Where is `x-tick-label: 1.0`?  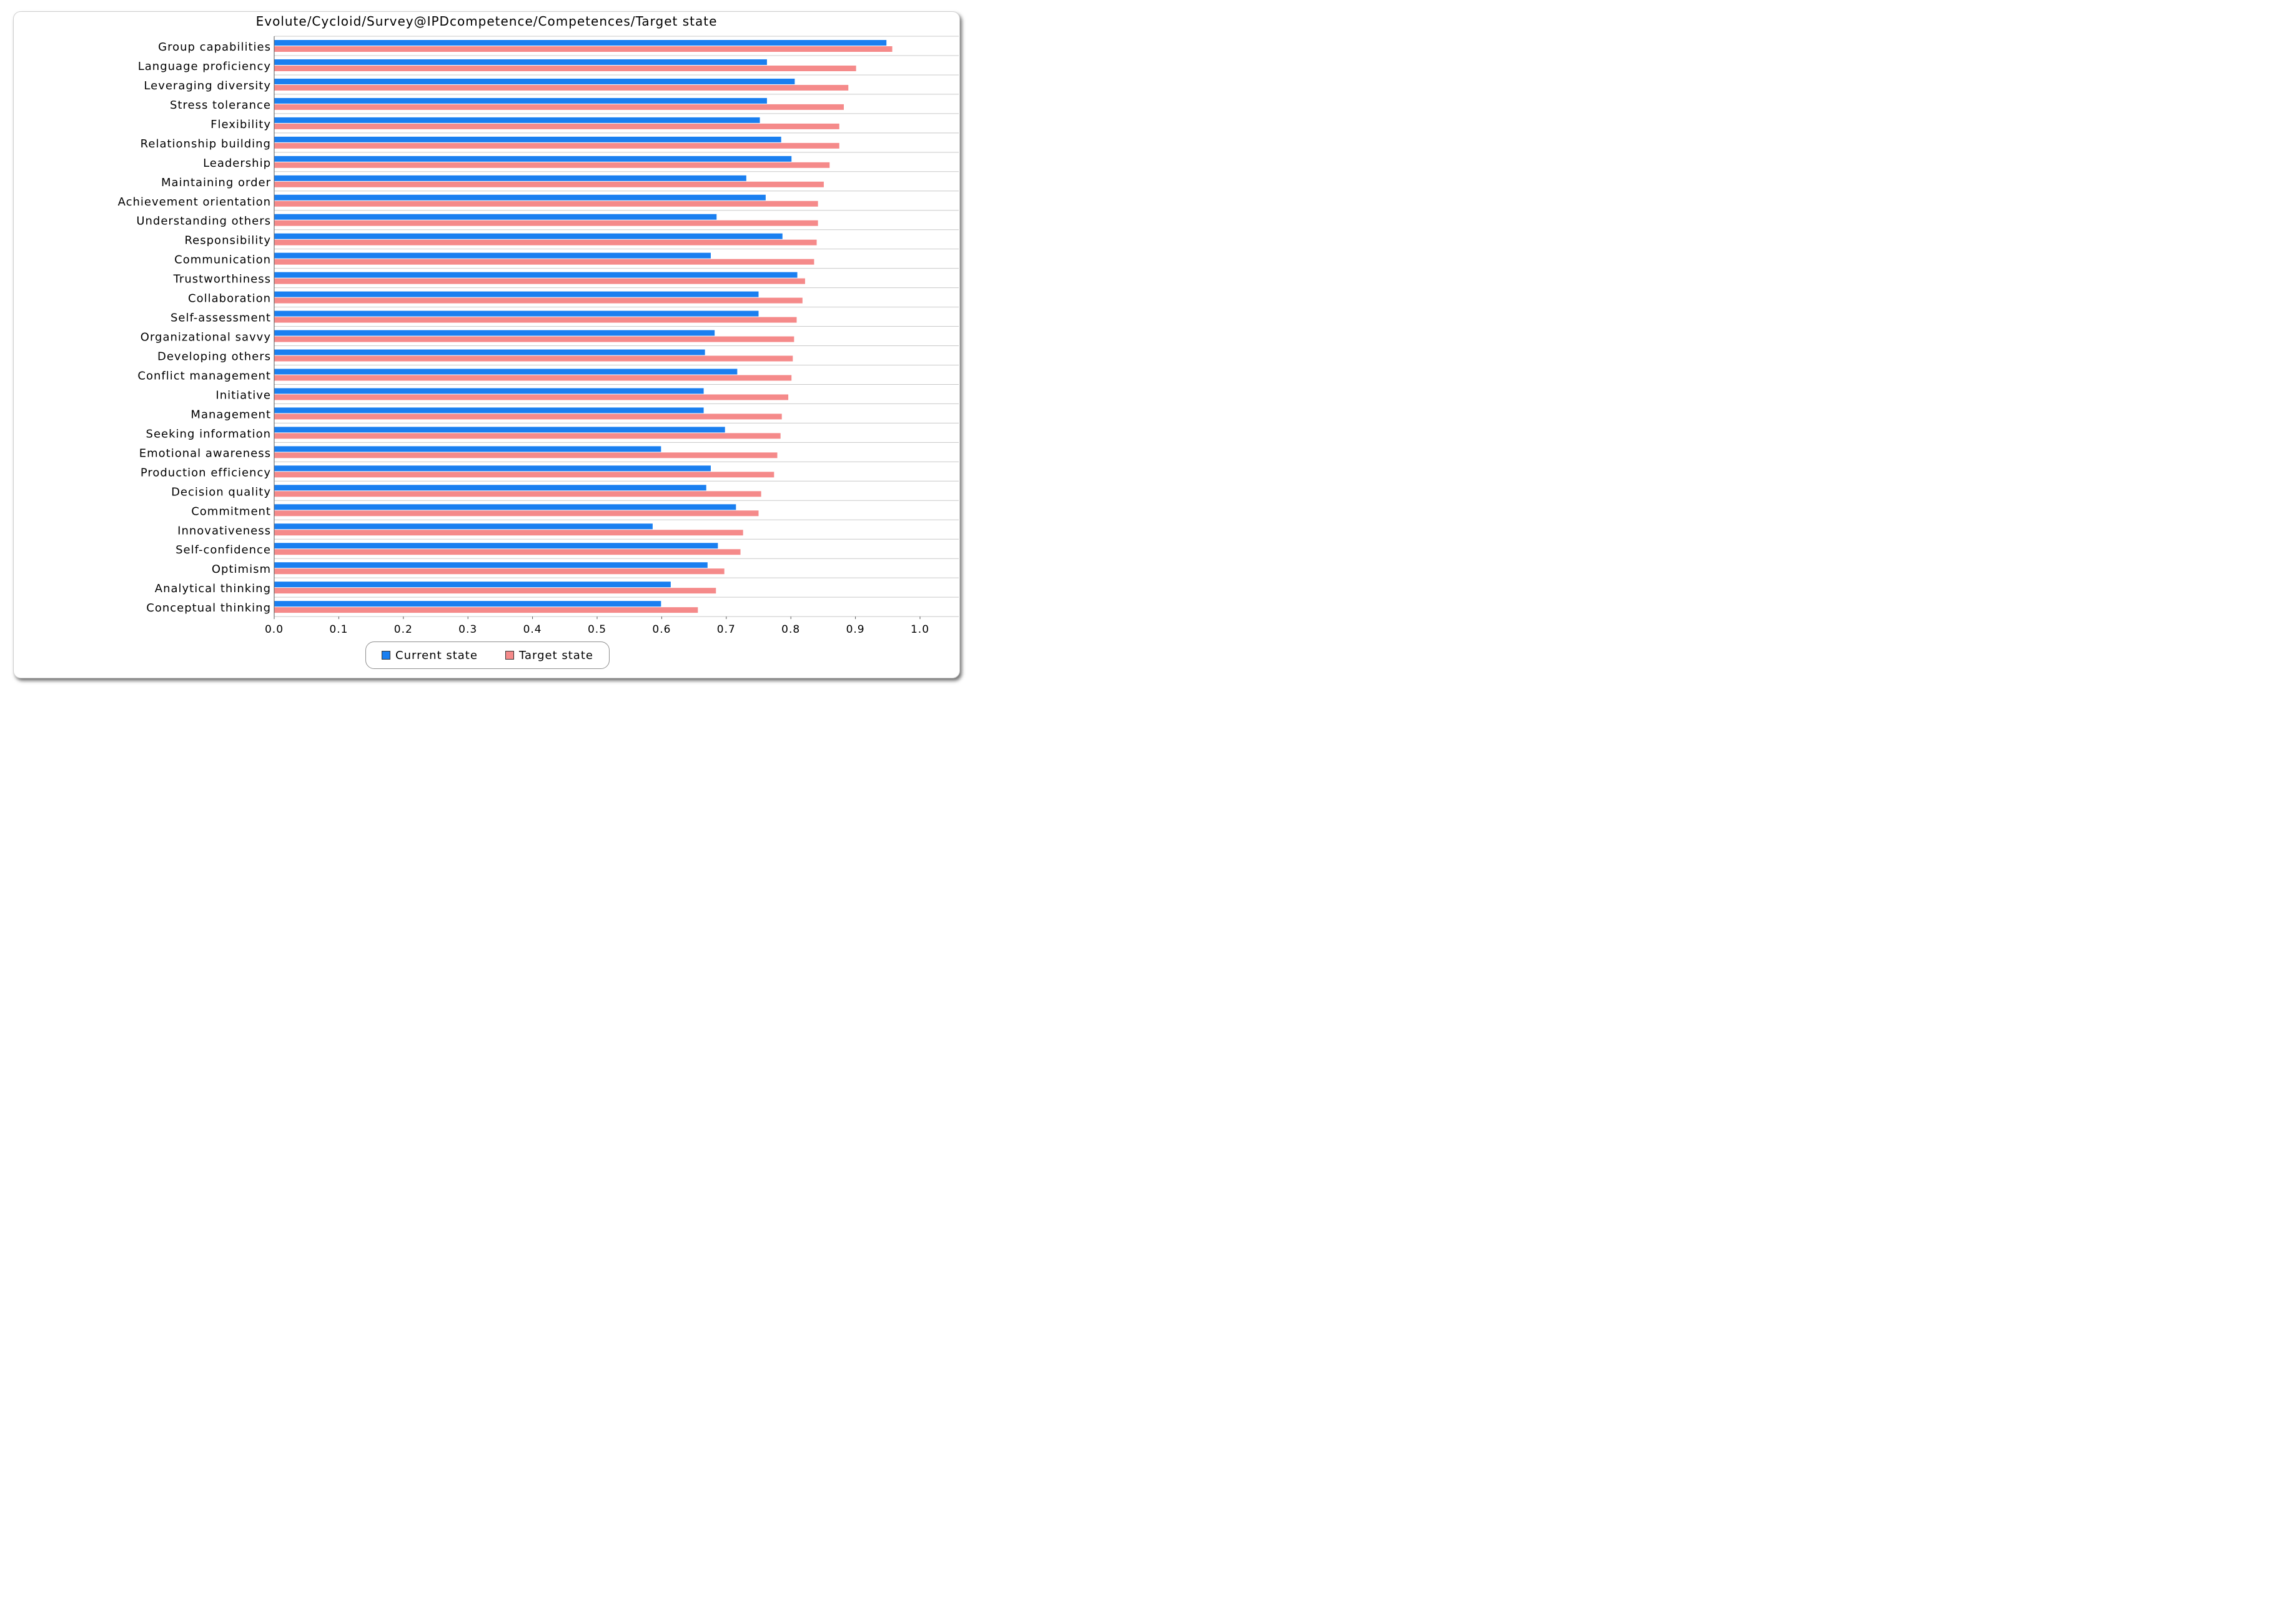
x-tick-label: 1.0 is located at coordinates (920, 629).